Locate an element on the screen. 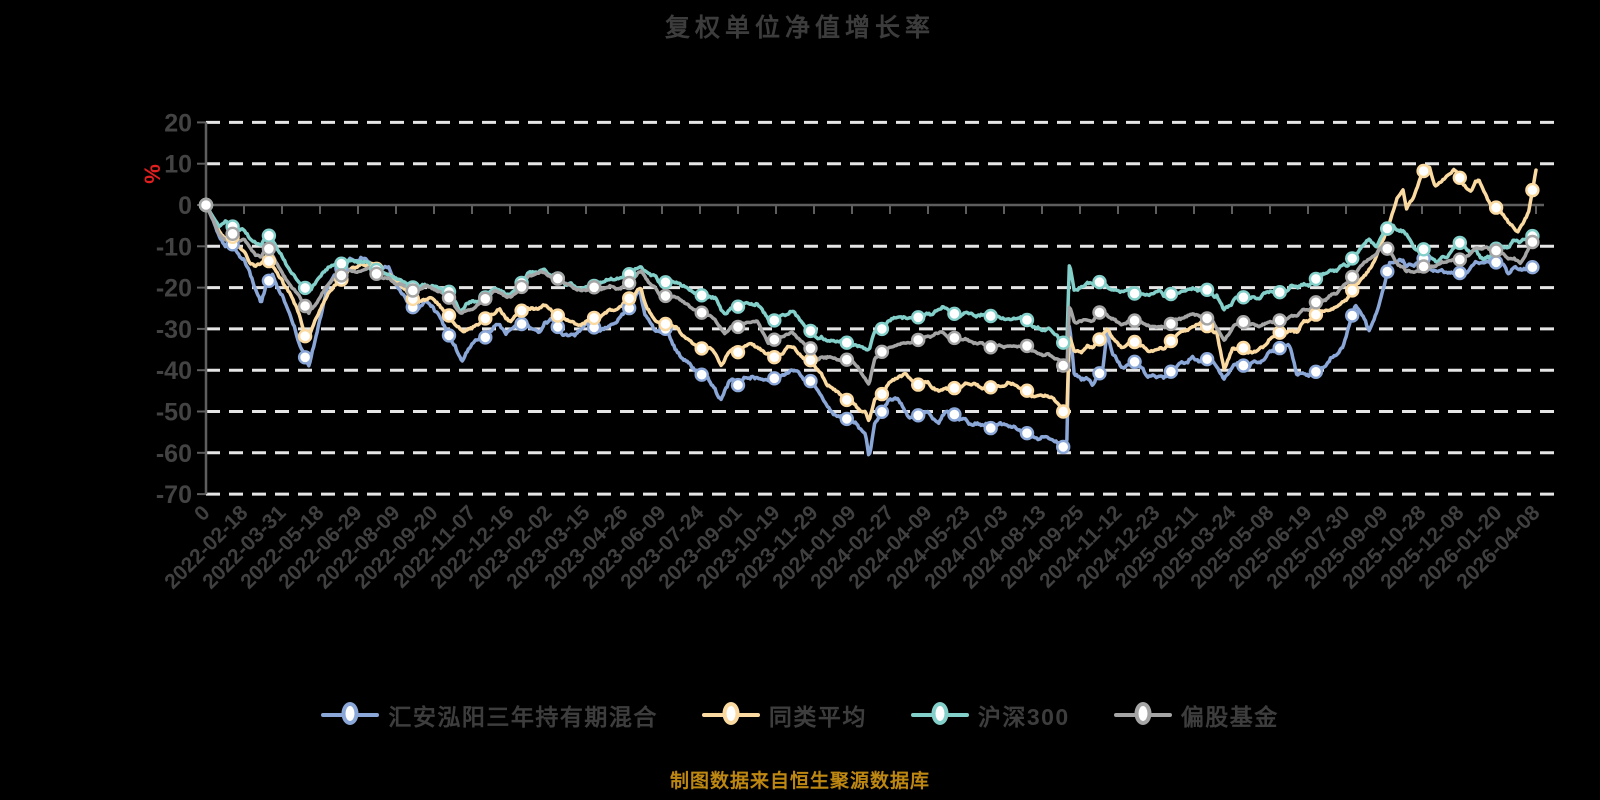 The height and width of the screenshot is (800, 1600). legend-item-2: 沪深300 is located at coordinates (990, 715).